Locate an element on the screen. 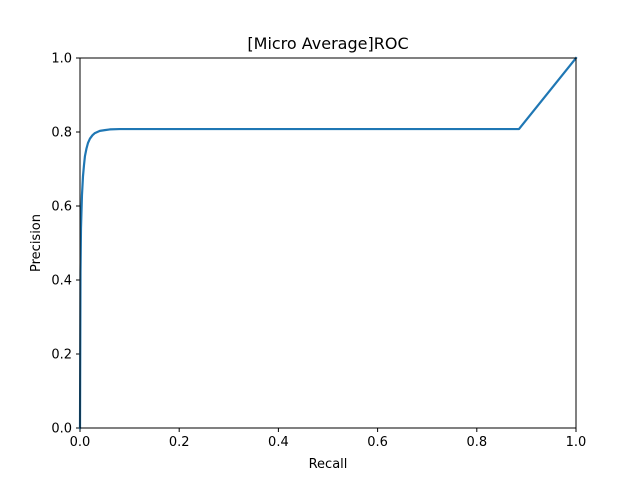 The image size is (640, 480). x-tick-label: 0.4 is located at coordinates (278, 442).